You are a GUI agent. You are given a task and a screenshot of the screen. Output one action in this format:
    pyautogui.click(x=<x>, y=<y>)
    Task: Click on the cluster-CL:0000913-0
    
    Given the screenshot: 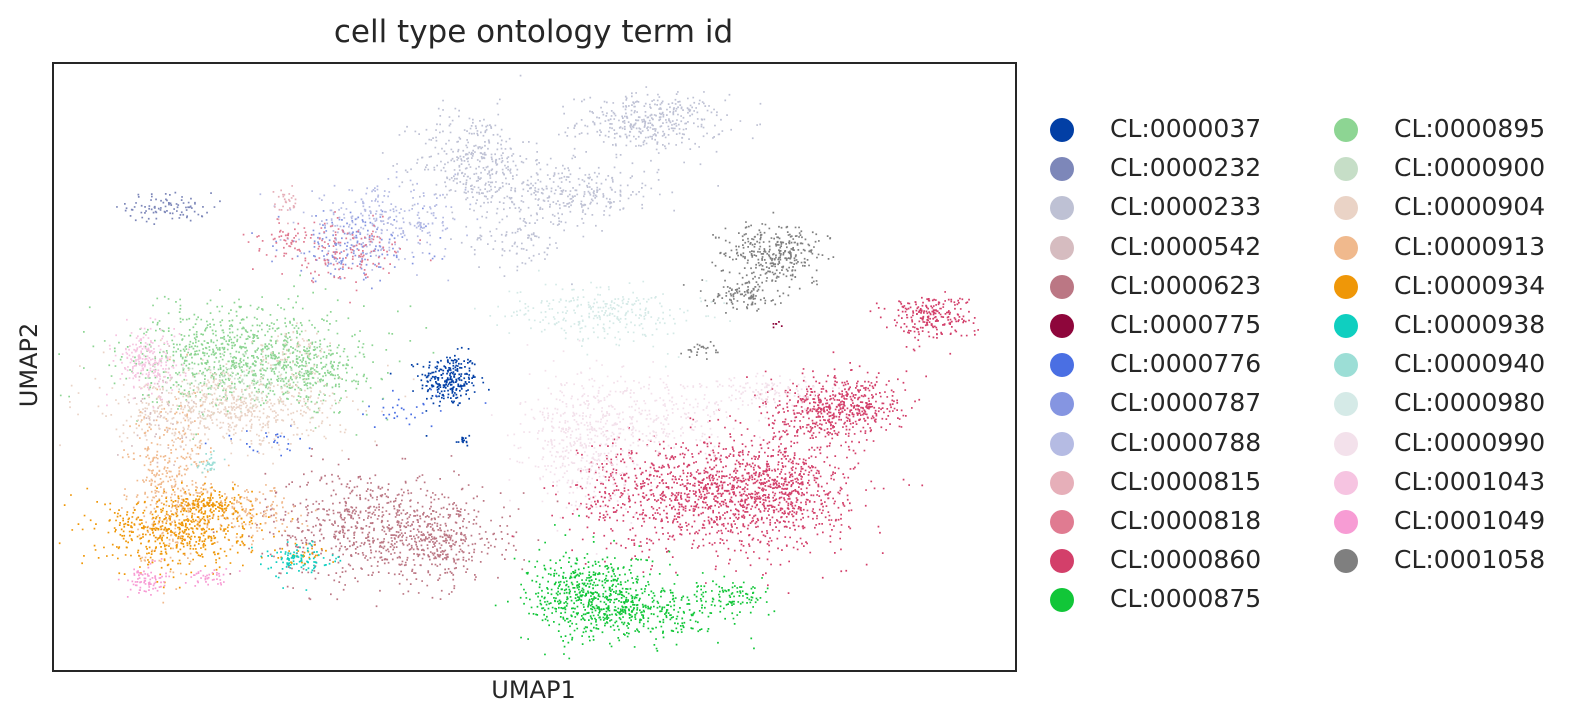 What is the action you would take?
    pyautogui.click(x=175, y=478)
    